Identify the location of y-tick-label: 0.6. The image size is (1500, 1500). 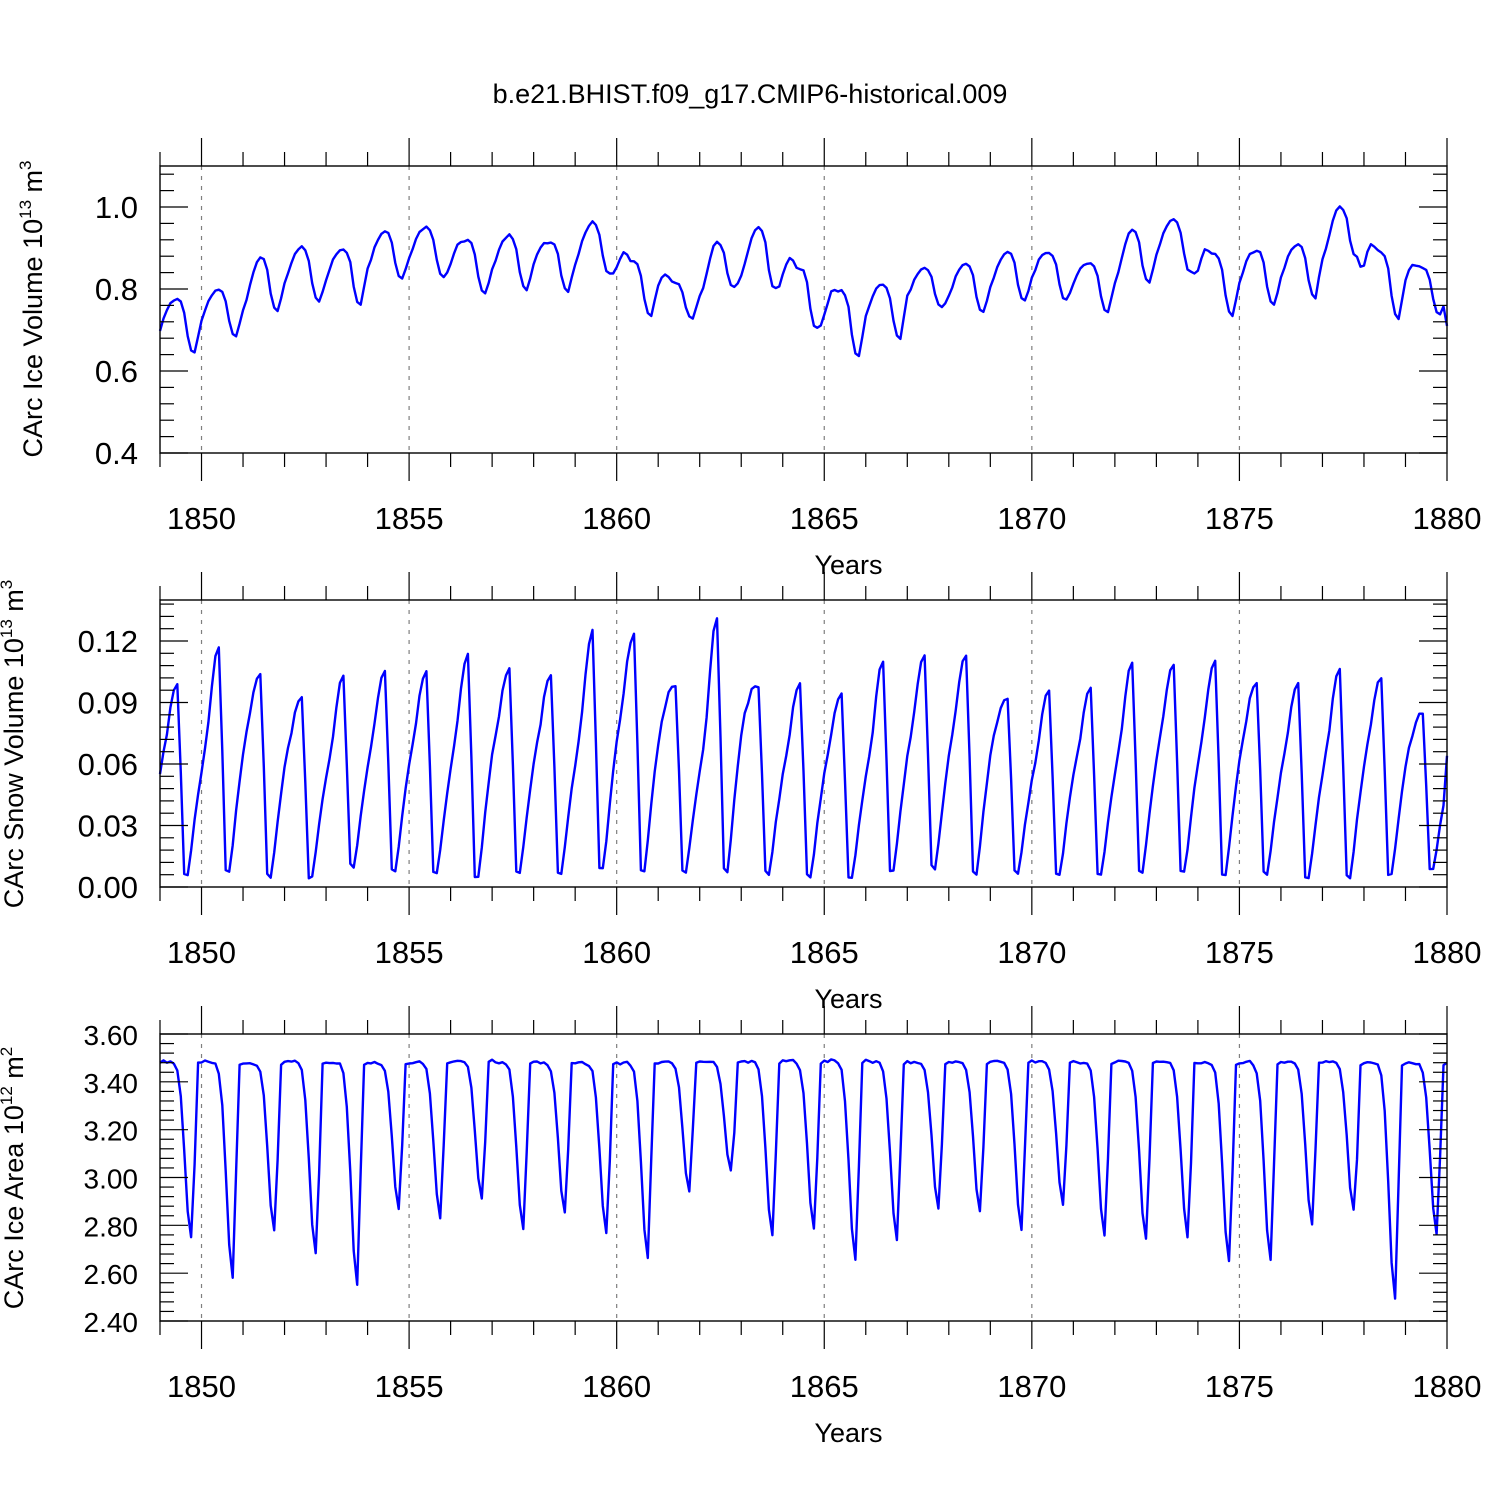
(116, 371).